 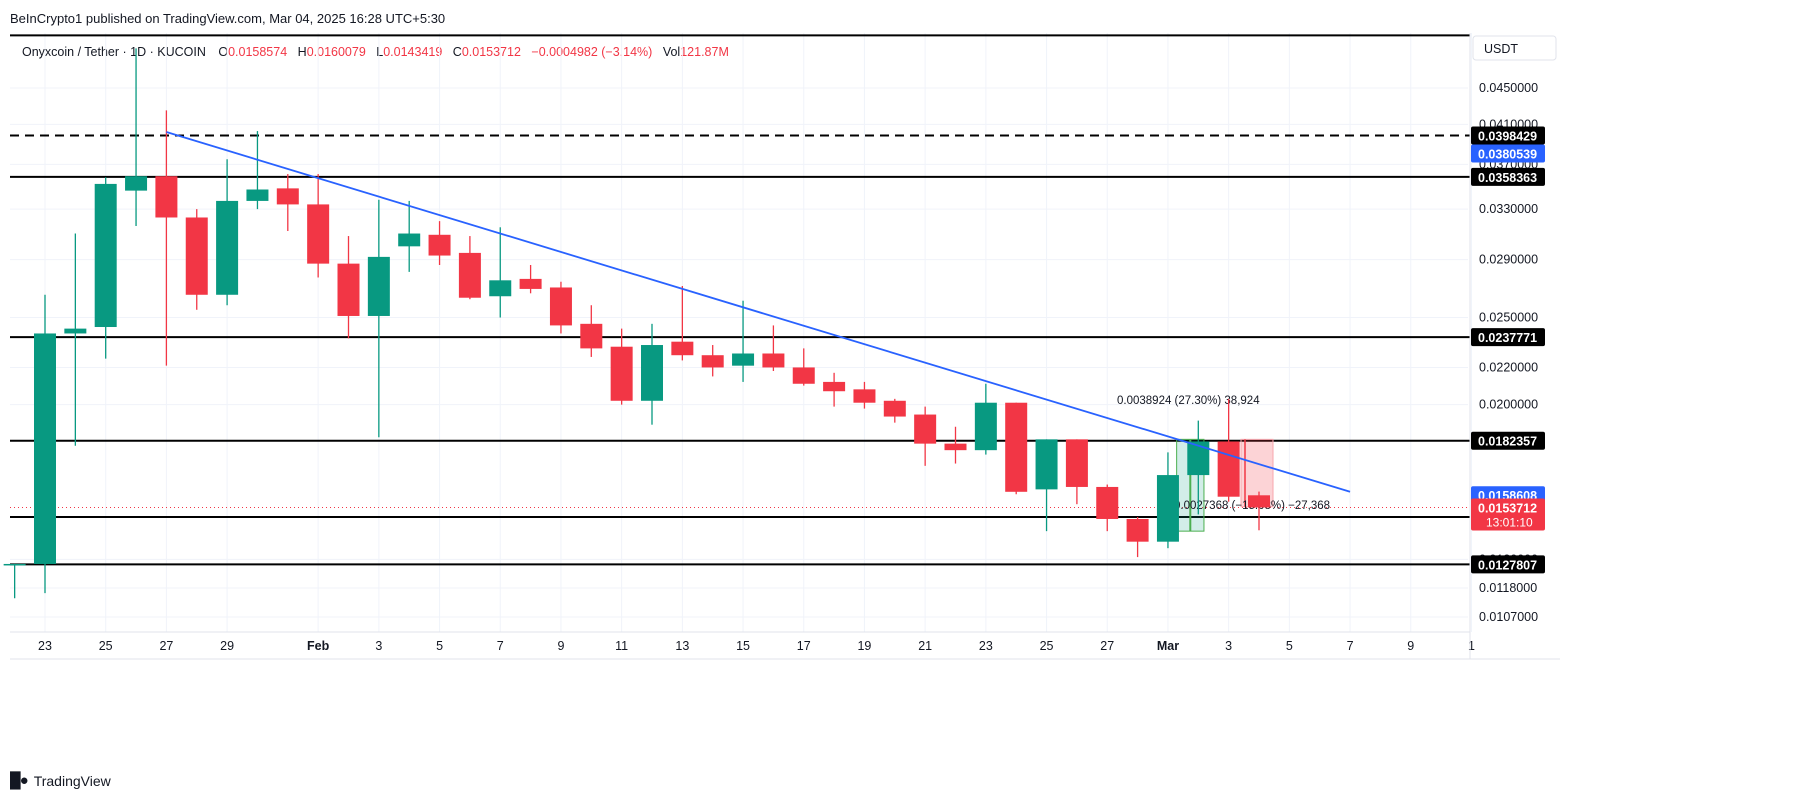 I want to click on volume-label: Vol, so click(x=671, y=52).